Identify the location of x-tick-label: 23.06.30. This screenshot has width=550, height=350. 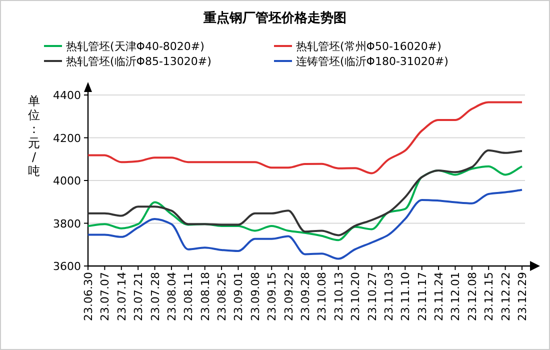
(88, 296).